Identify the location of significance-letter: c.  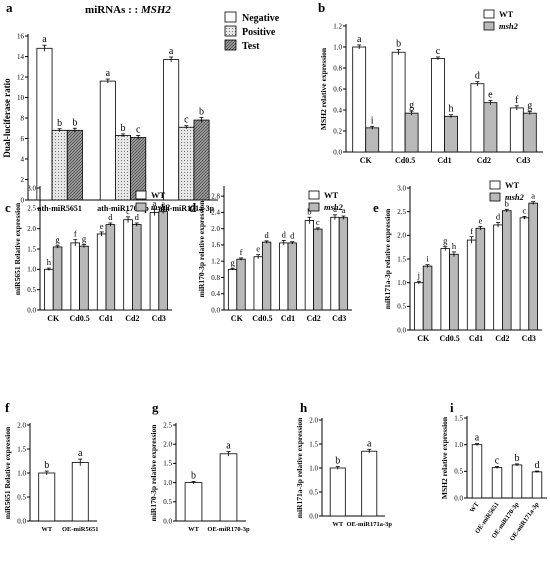
(186, 120).